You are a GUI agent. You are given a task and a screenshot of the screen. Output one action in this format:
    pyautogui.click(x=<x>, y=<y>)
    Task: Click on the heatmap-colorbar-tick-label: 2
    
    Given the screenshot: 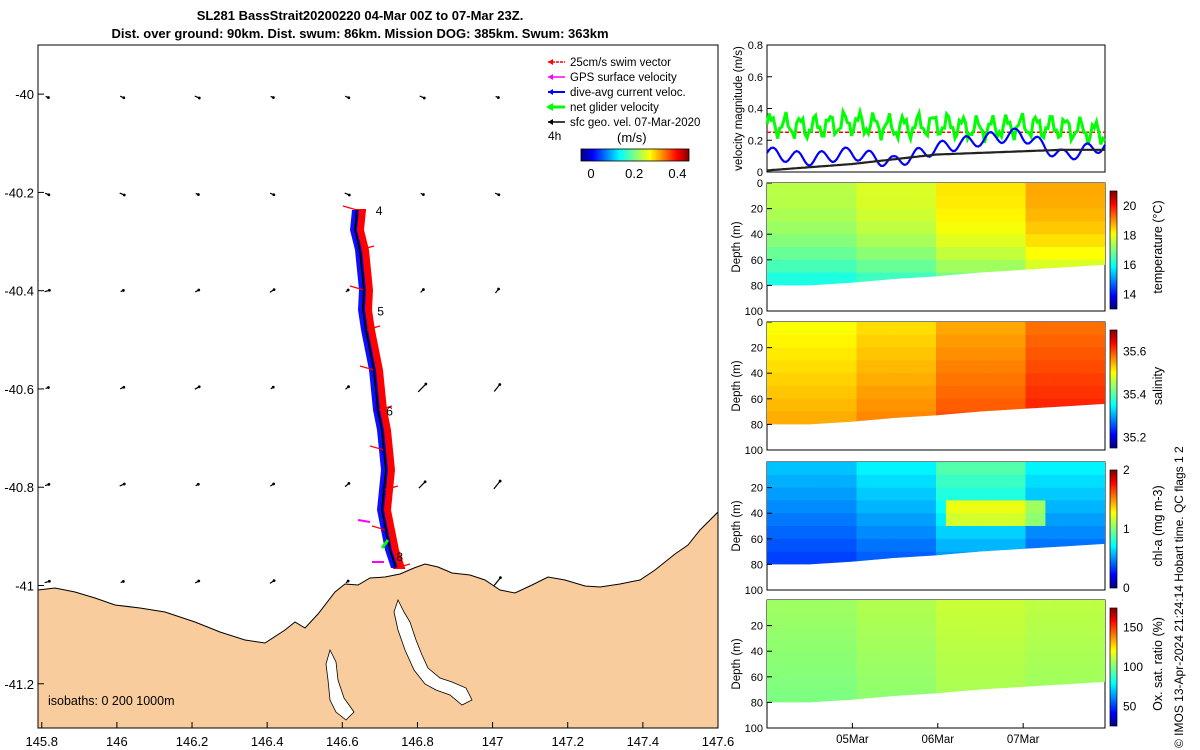 What is the action you would take?
    pyautogui.click(x=1126, y=470)
    